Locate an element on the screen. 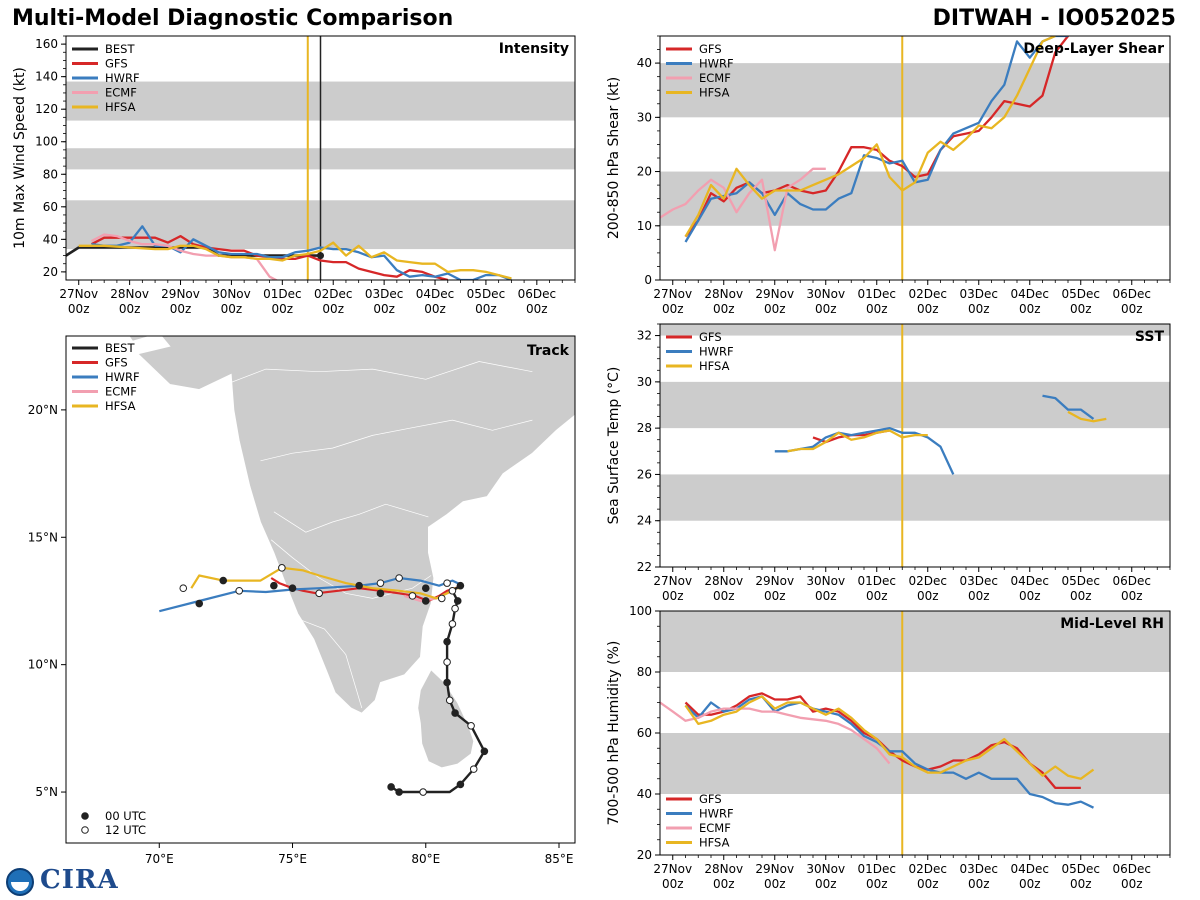 The height and width of the screenshot is (900, 1200). rh-series-hfsa is located at coordinates (889, 737).